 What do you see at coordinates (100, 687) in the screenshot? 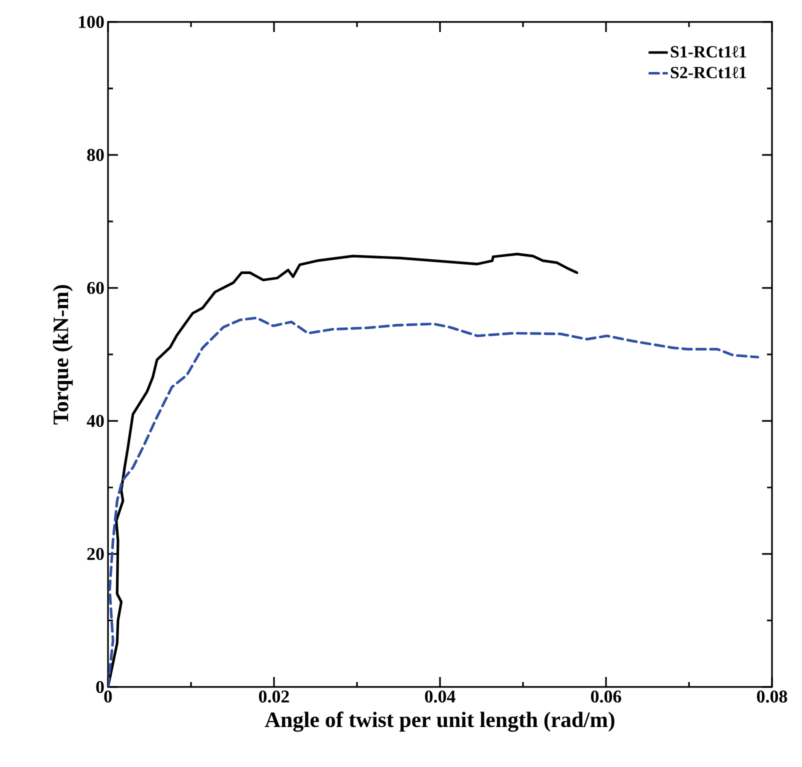
I see `y-tick-label: 0` at bounding box center [100, 687].